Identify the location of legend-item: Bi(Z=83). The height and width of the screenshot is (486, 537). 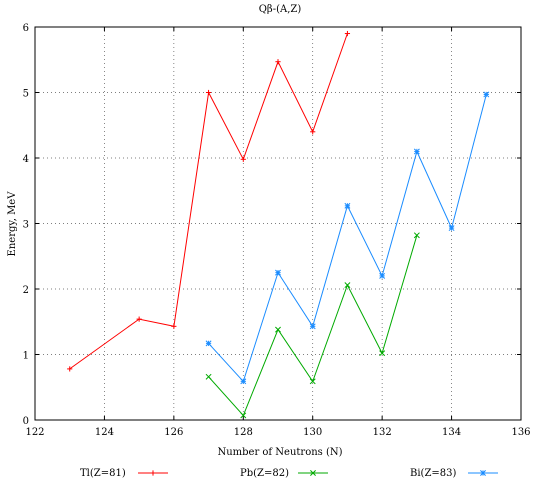
(454, 473).